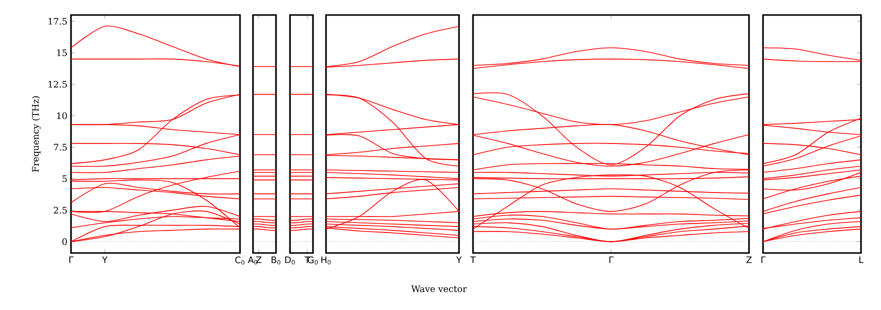  I want to click on y-tick-label: 5, so click(64, 178).